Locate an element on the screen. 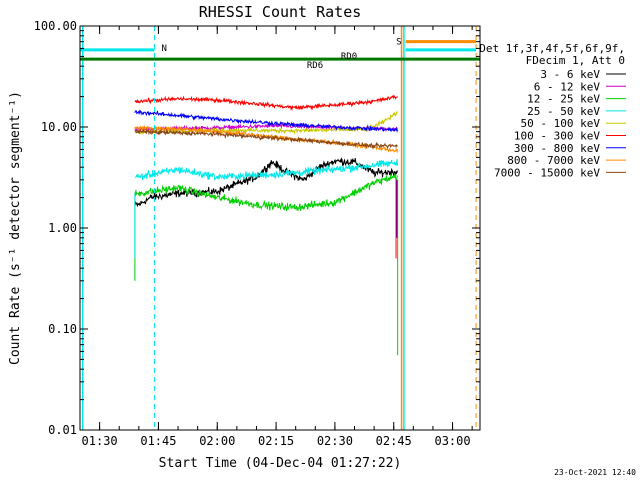 This screenshot has width=640, height=480. y-tick-label-0: 0.01 is located at coordinates (62, 430).